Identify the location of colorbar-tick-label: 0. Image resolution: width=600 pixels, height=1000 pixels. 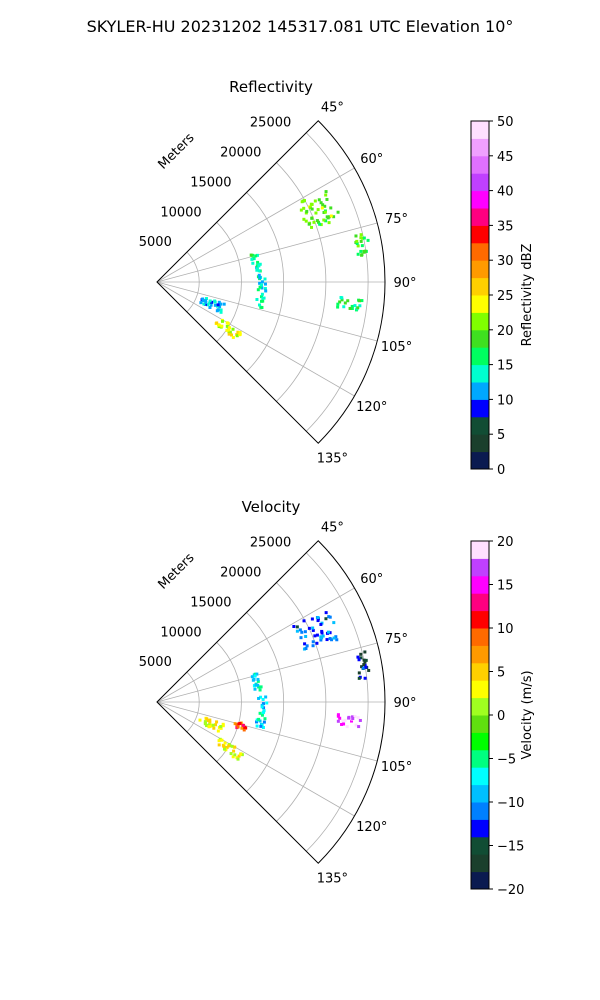
(501, 470).